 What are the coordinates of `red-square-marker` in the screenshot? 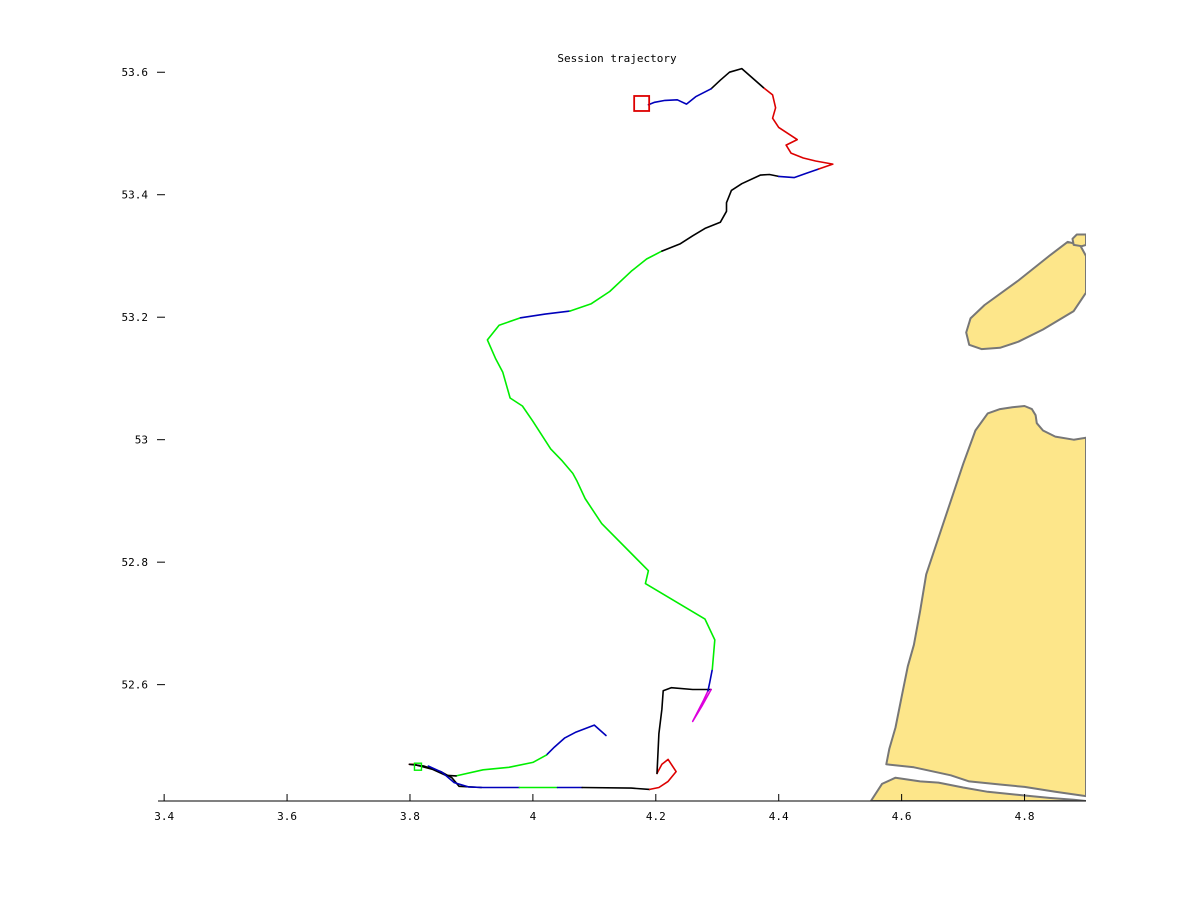 It's located at (642, 103).